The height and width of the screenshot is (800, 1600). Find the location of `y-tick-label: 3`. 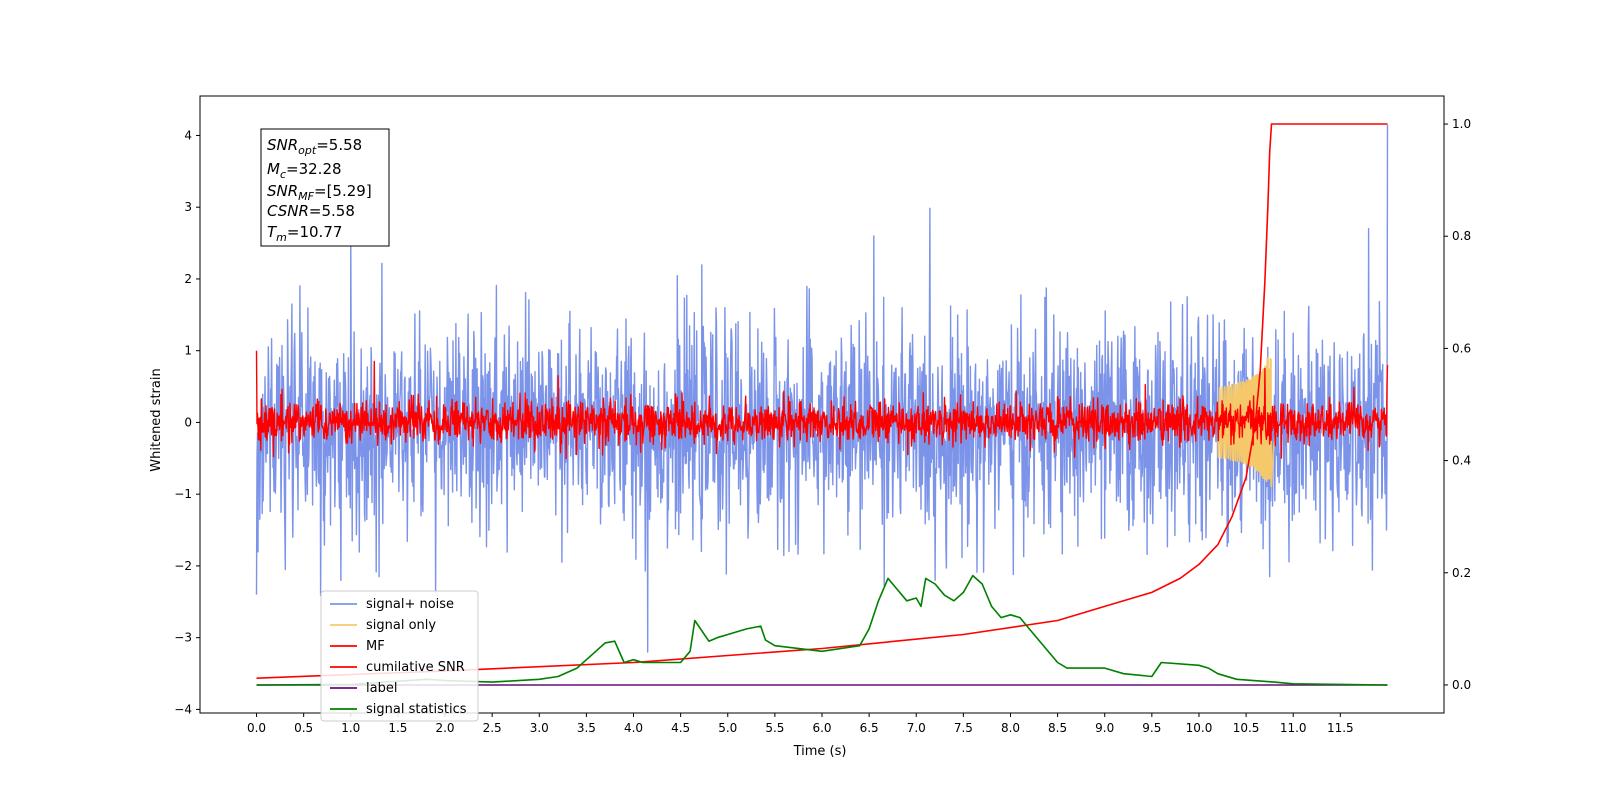

y-tick-label: 3 is located at coordinates (188, 207).